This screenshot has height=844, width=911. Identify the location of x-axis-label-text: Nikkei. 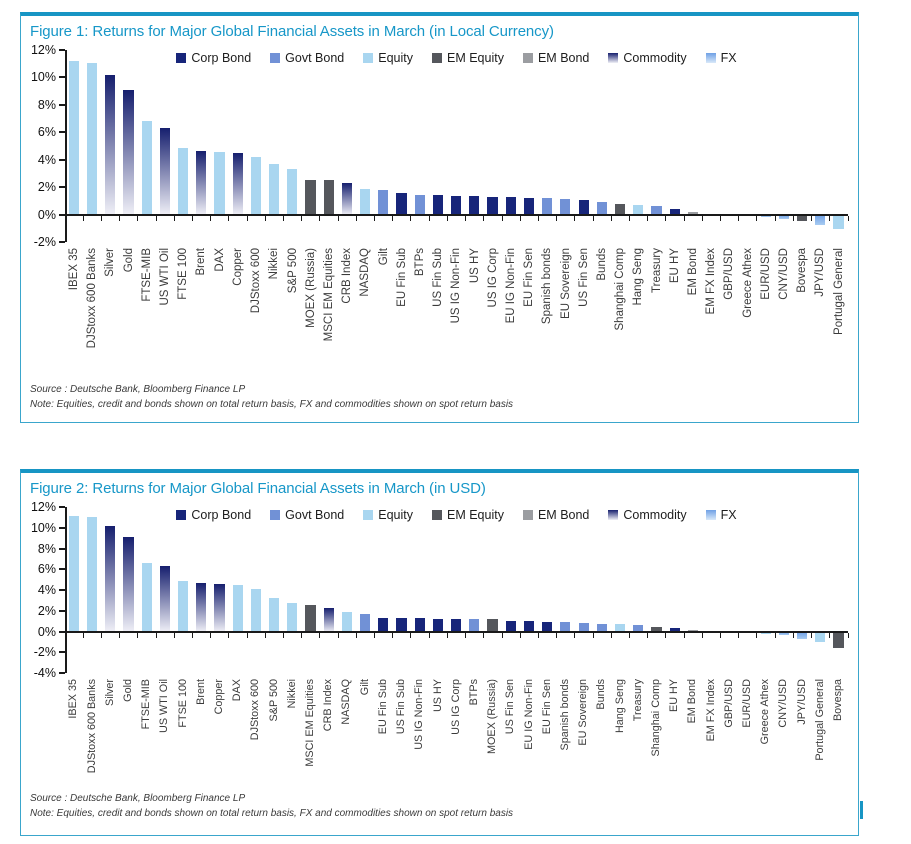
(274, 264).